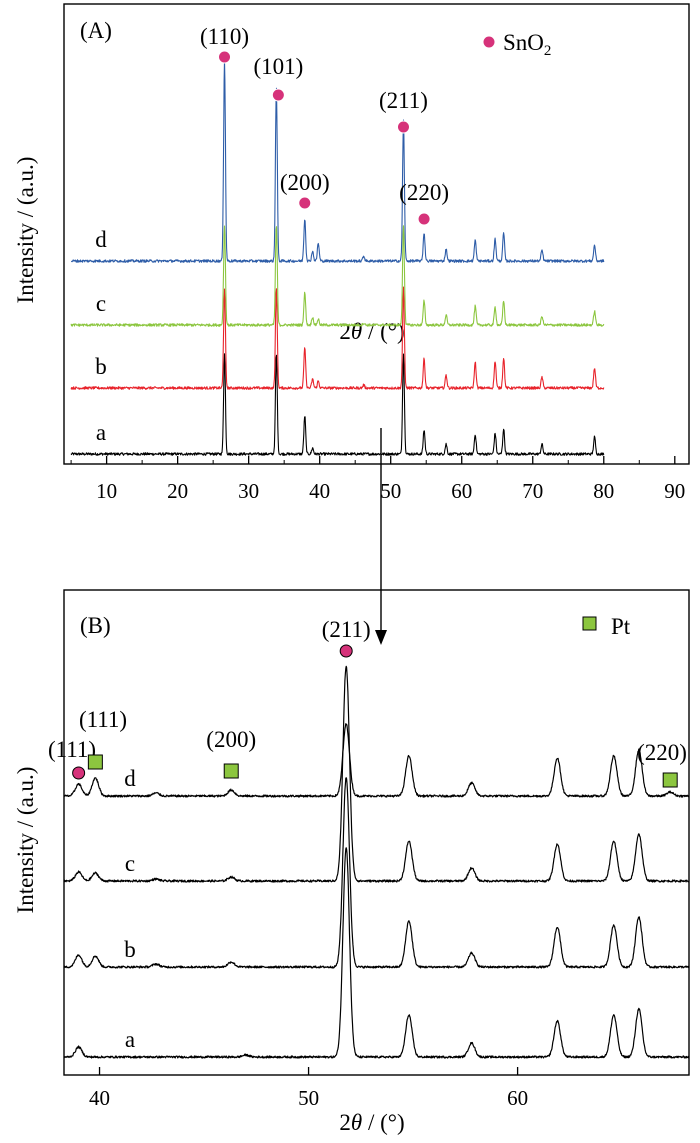 This screenshot has height=1143, width=700. Describe the element at coordinates (489, 42) in the screenshot. I see `panel-a-legend-marker` at that location.